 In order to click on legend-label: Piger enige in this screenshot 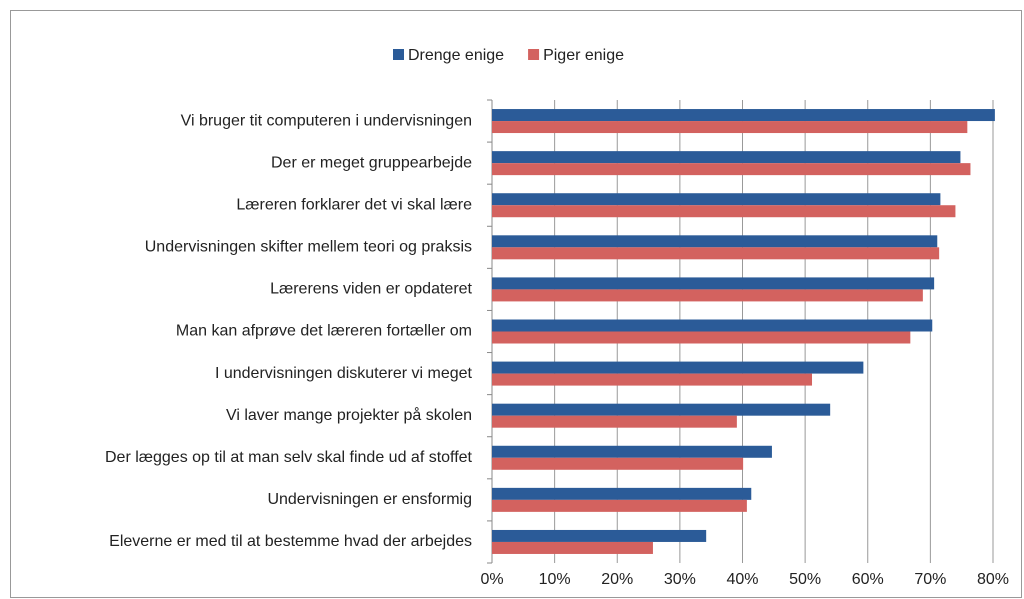, I will do `click(583, 55)`.